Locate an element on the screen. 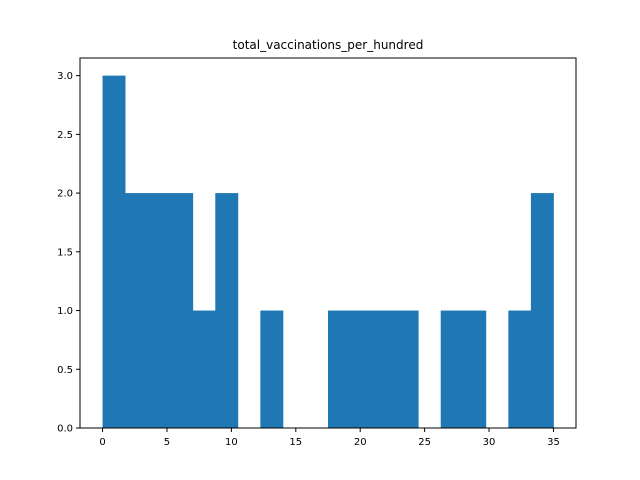 The height and width of the screenshot is (480, 640). chart-title: total_vaccinations_per_hundred is located at coordinates (328, 45).